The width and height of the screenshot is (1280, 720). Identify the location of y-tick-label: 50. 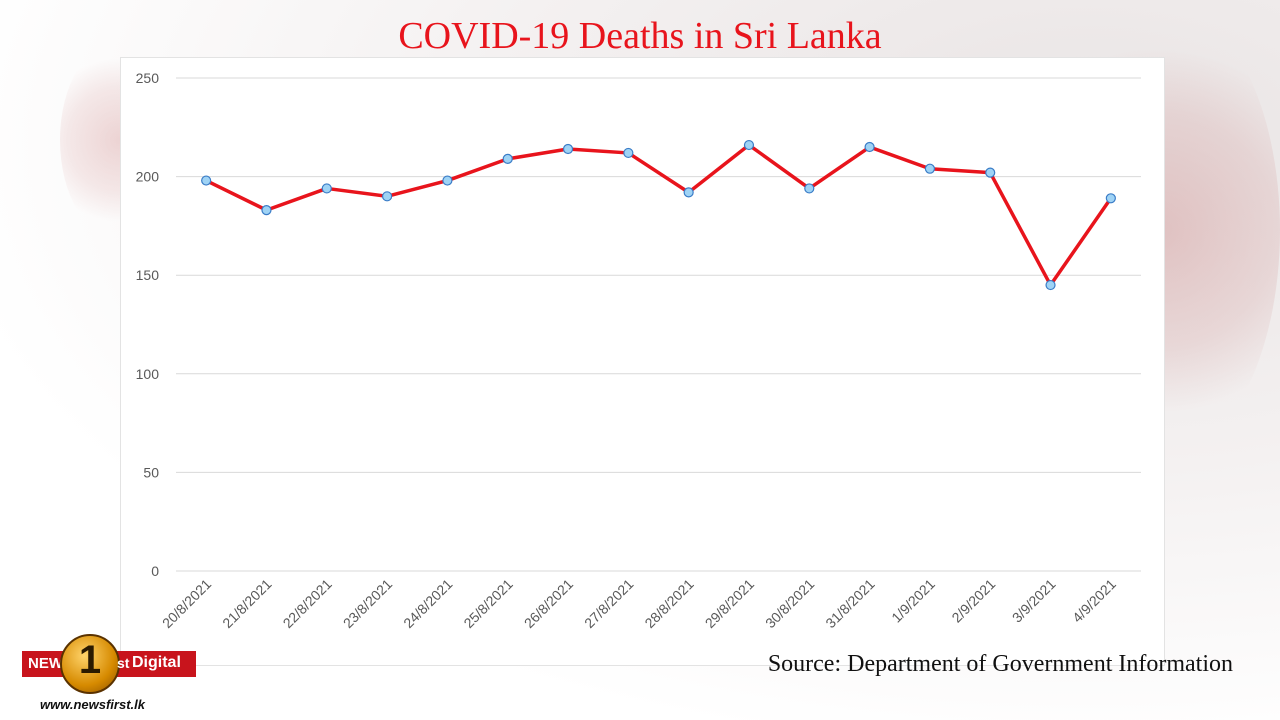
(151, 472).